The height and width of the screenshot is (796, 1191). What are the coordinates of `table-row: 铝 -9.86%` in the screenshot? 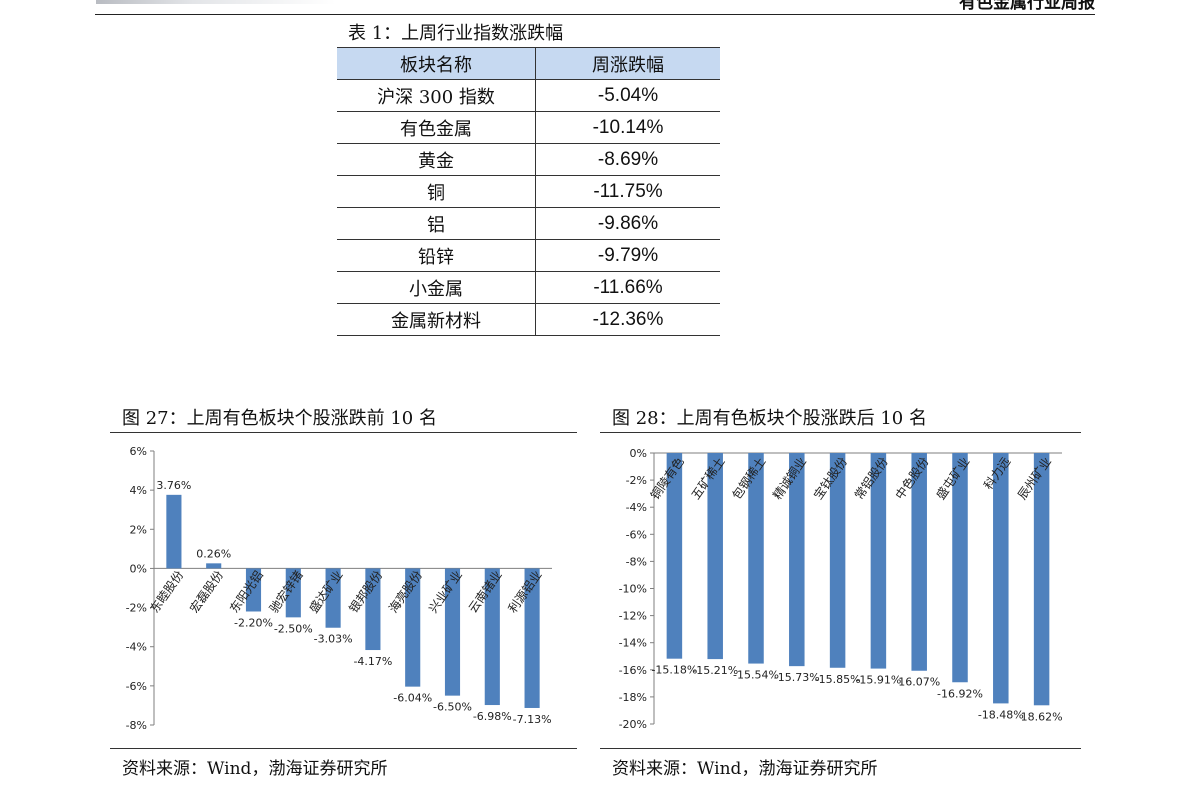 It's located at (528, 223).